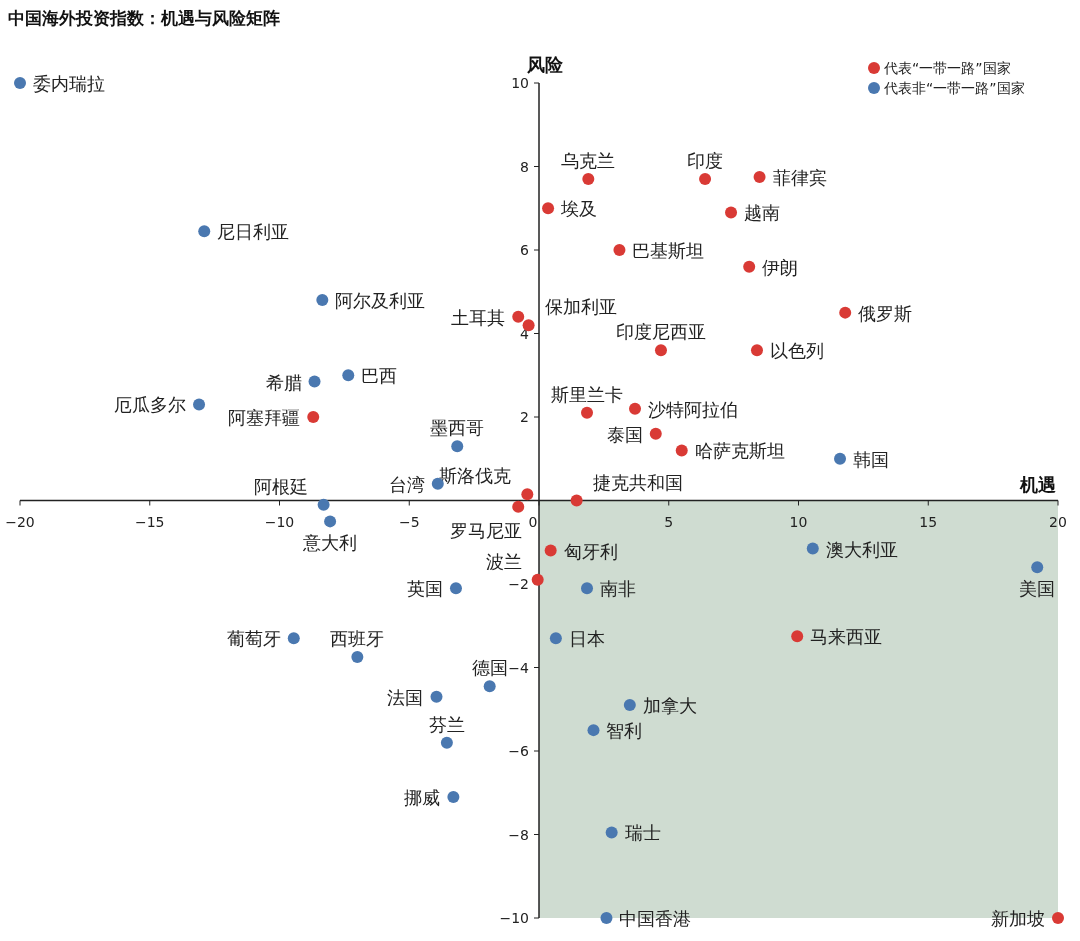 This screenshot has height=941, width=1080. I want to click on x-axis-title: 机遇, so click(1037, 484).